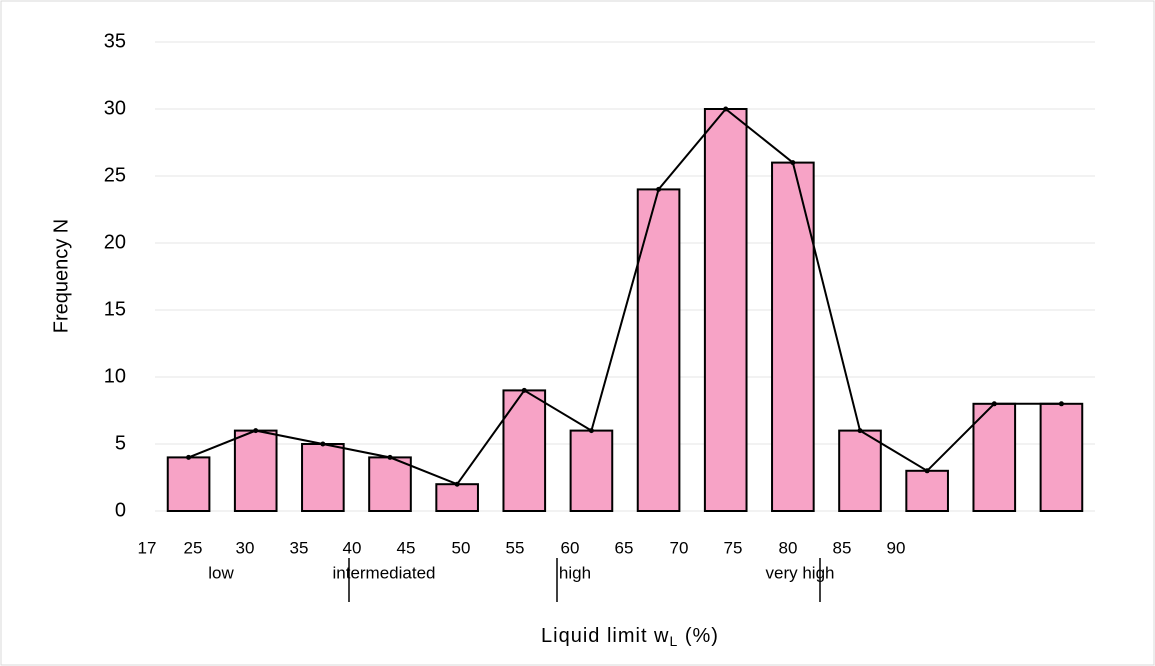 The height and width of the screenshot is (666, 1155). What do you see at coordinates (733, 547) in the screenshot?
I see `x-tick-label: 75` at bounding box center [733, 547].